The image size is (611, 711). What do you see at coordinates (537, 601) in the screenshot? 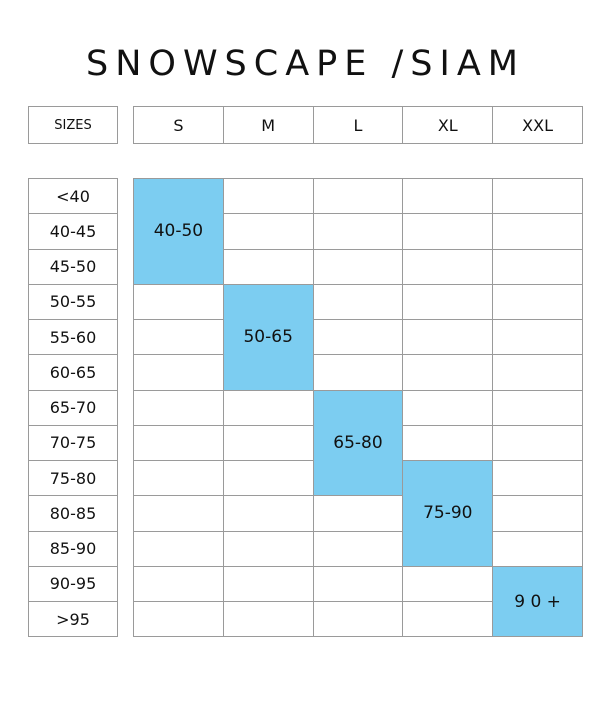
I see `range-block-xxl: 9 0 +` at bounding box center [537, 601].